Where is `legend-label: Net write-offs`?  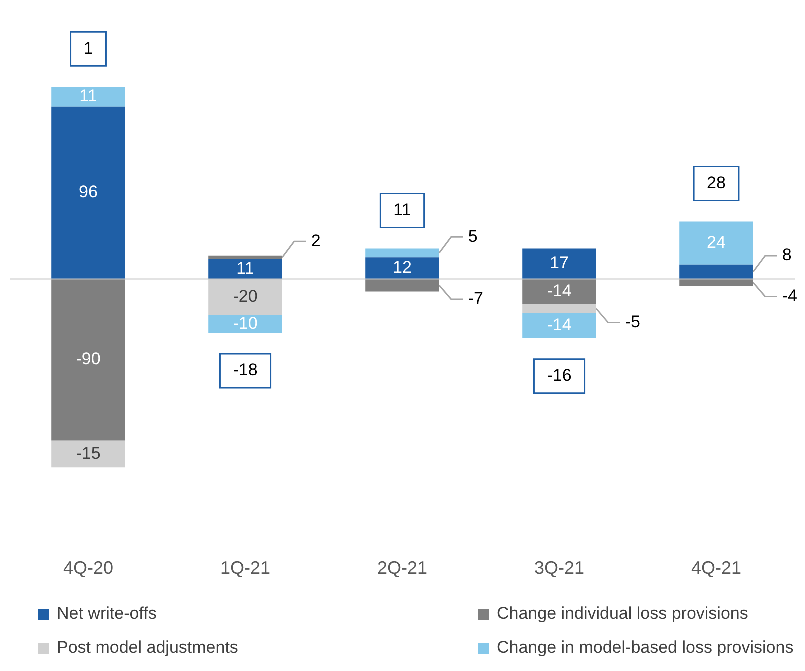
legend-label: Net write-offs is located at coordinates (107, 614).